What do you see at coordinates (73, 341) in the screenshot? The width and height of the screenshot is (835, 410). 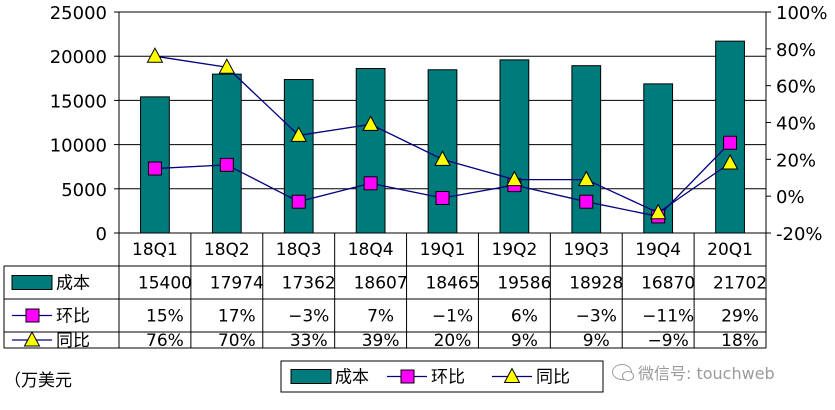 I see `row-header: 同比` at bounding box center [73, 341].